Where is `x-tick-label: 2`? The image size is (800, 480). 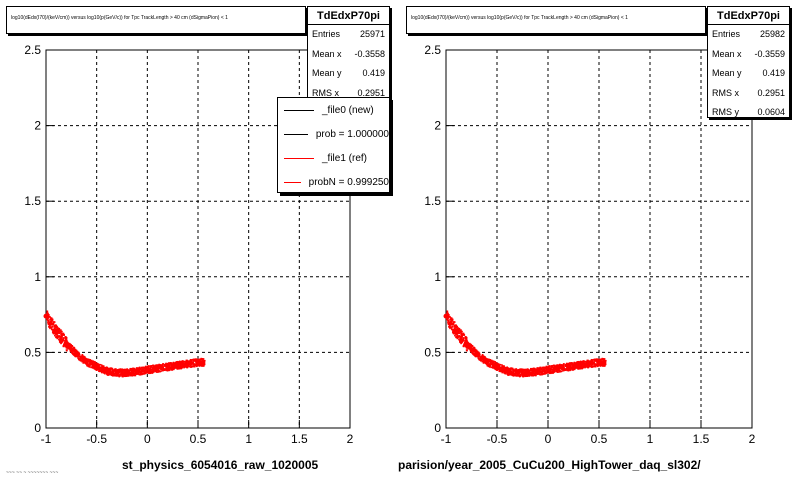
x-tick-label: 2 is located at coordinates (752, 439).